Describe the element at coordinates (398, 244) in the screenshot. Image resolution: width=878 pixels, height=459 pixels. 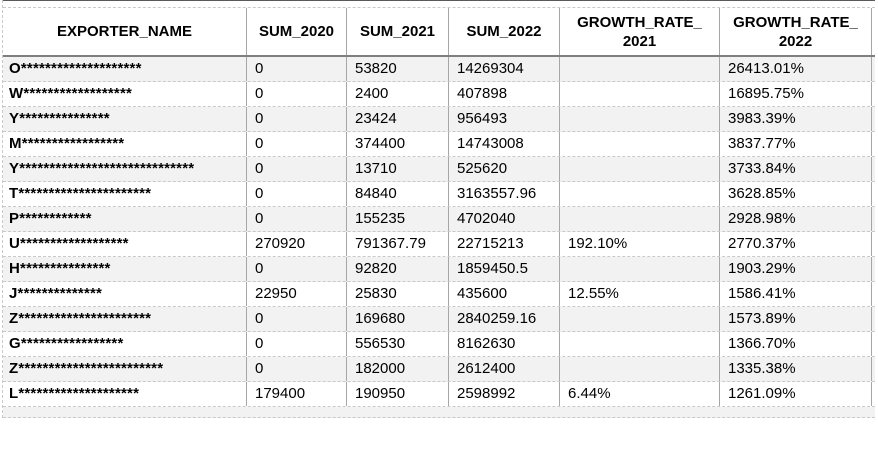
I see `cell-sum-2021: 791367.79` at that location.